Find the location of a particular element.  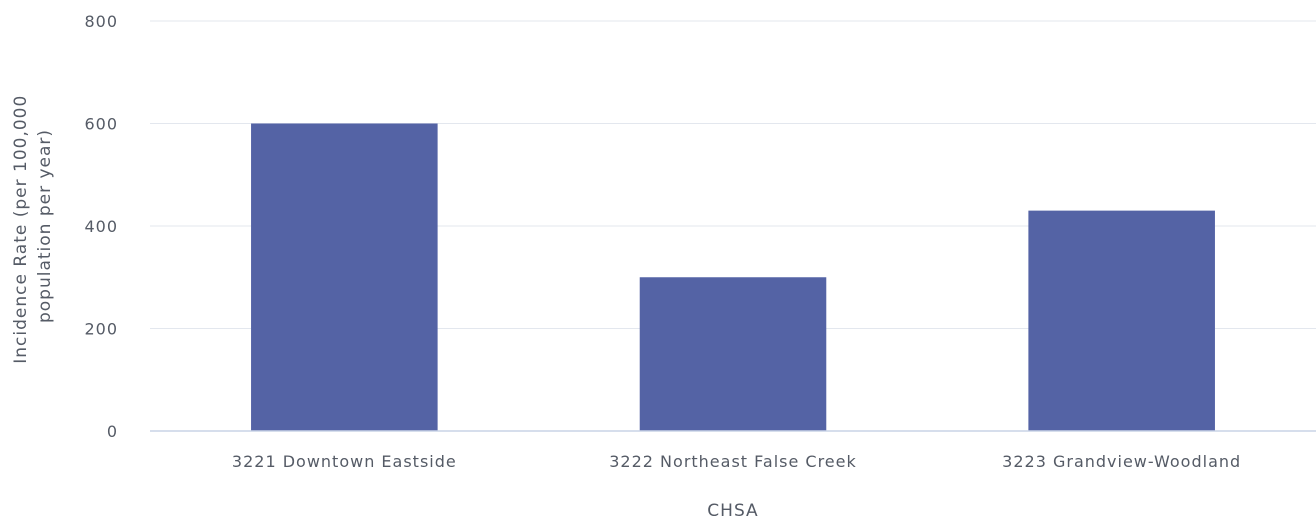

y-tick-label: 600 is located at coordinates (101, 124).